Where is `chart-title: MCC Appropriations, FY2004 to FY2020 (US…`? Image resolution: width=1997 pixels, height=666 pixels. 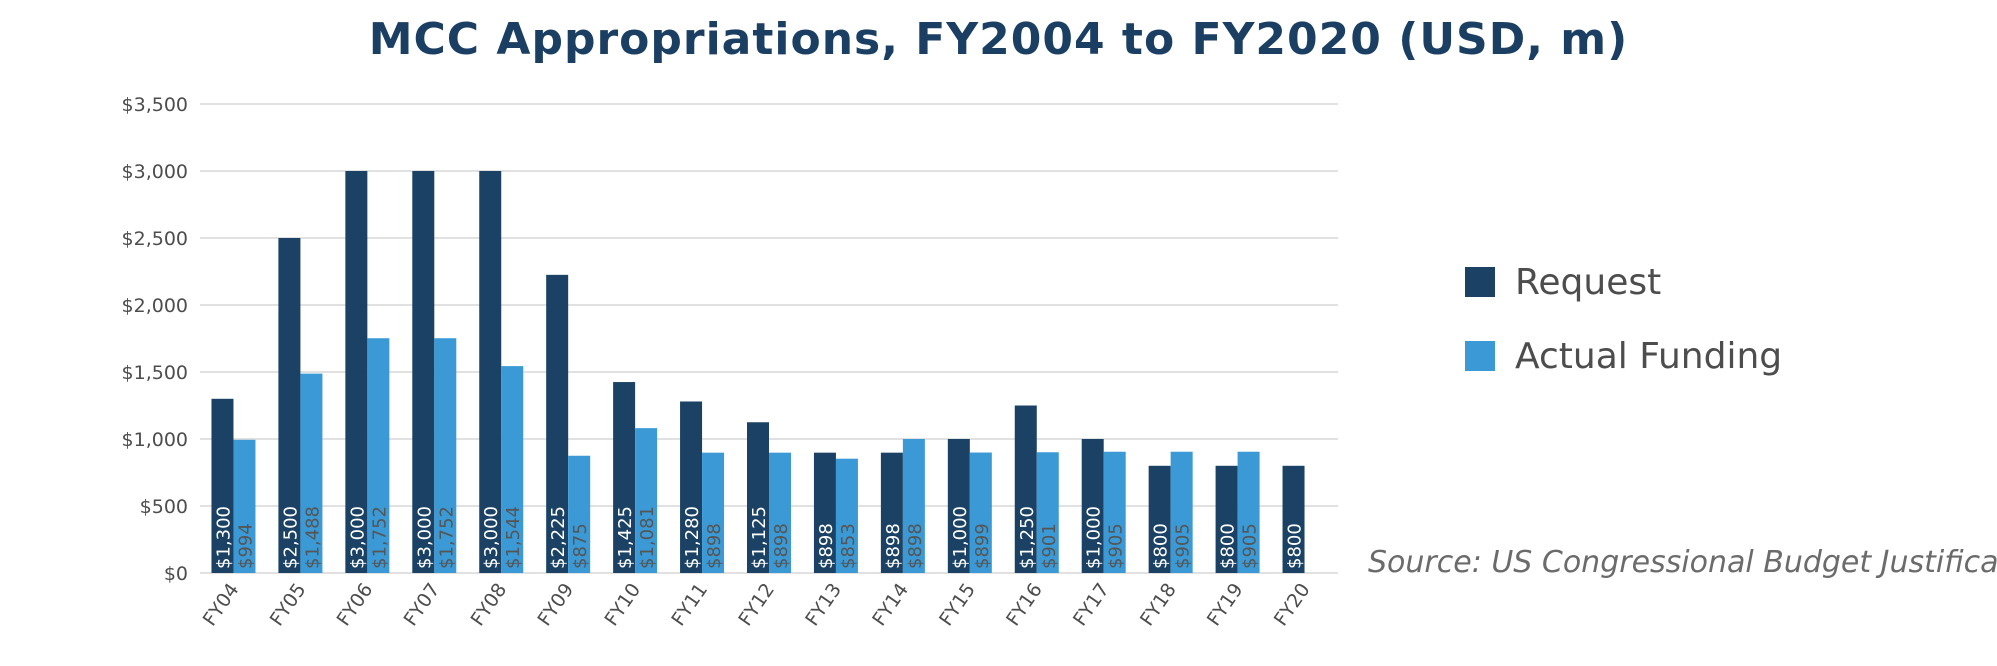 chart-title: MCC Appropriations, FY2004 to FY2020 (US… is located at coordinates (998, 39).